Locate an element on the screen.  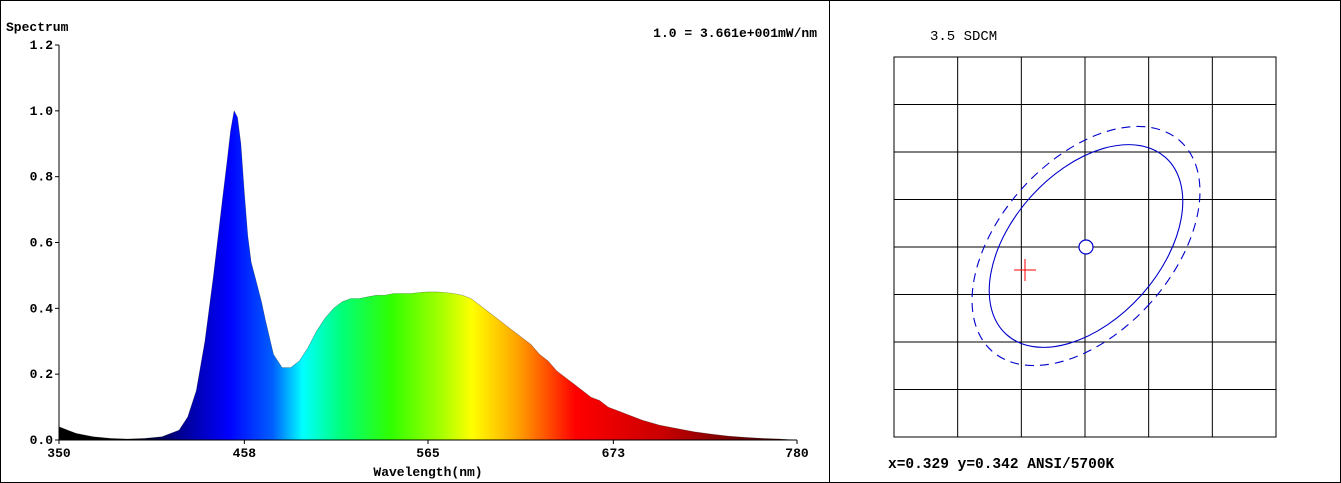
spectrum-x-ticks: 350 458 565 673 780 is located at coordinates (428, 450).